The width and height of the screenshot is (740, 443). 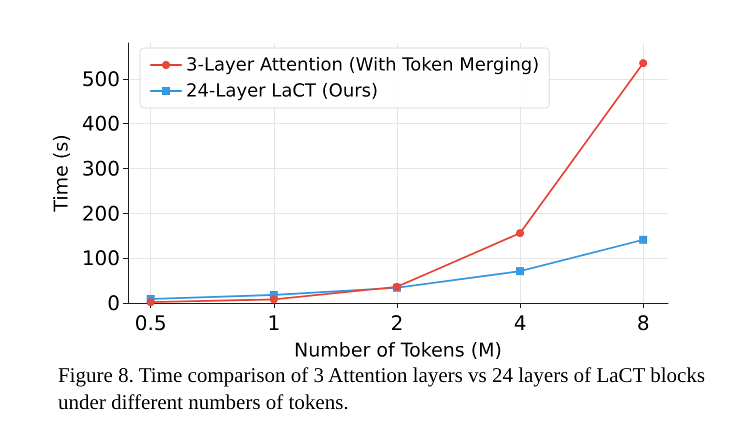 What do you see at coordinates (101, 78) in the screenshot?
I see `y-tick-label: 500` at bounding box center [101, 78].